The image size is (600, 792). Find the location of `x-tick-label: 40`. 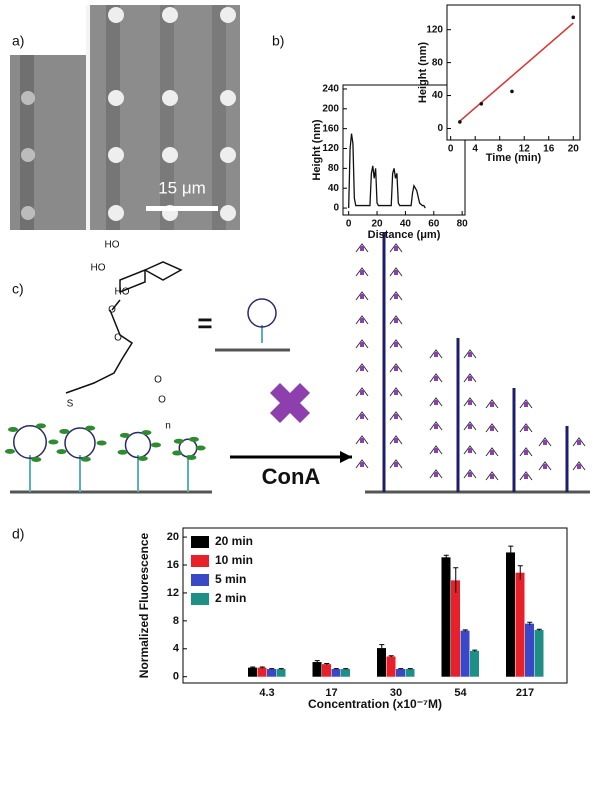

x-tick-label: 40 is located at coordinates (406, 224).